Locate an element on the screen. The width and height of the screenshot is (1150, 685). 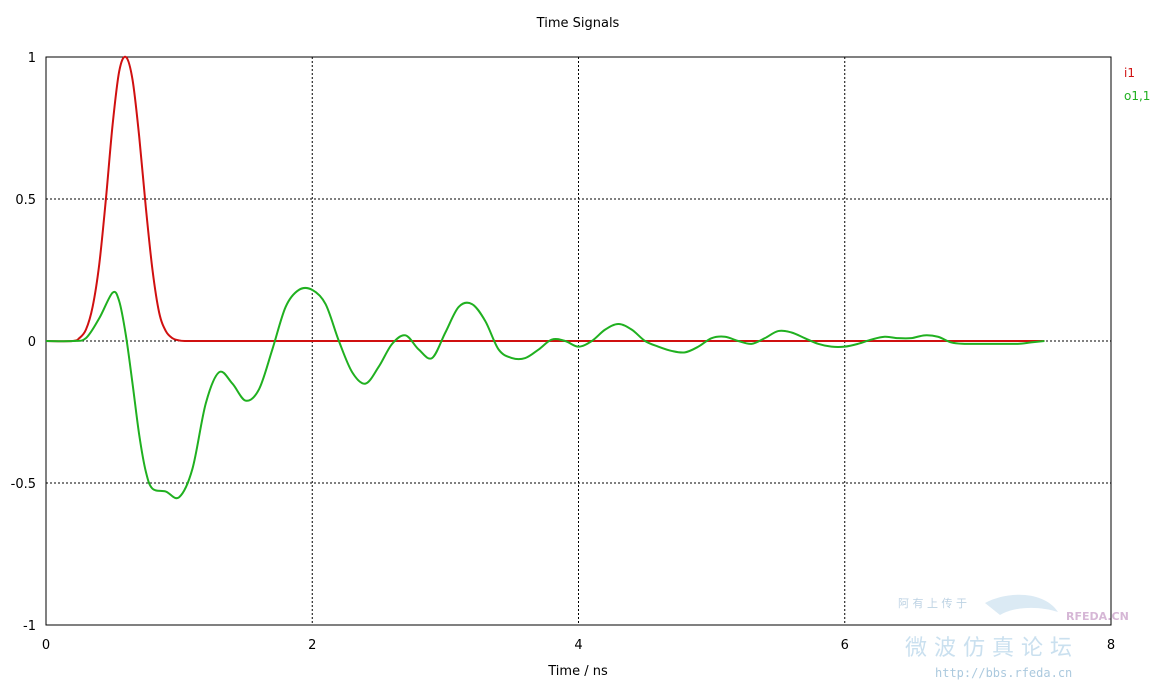
watermark-brand: RFEDA.CN is located at coordinates (1097, 616).